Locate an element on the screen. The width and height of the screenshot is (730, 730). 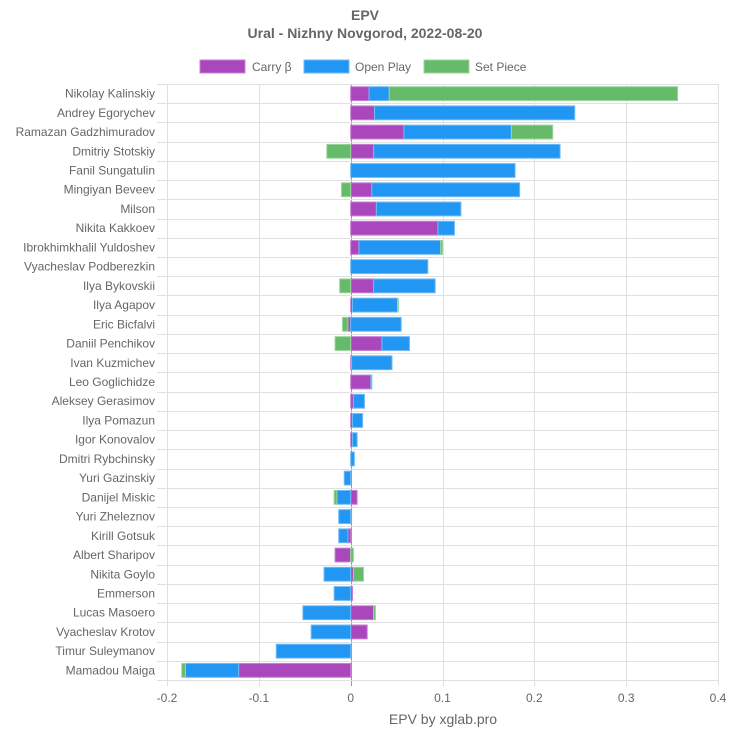
x-axis-title: EPV by xglab.pro is located at coordinates (443, 719).